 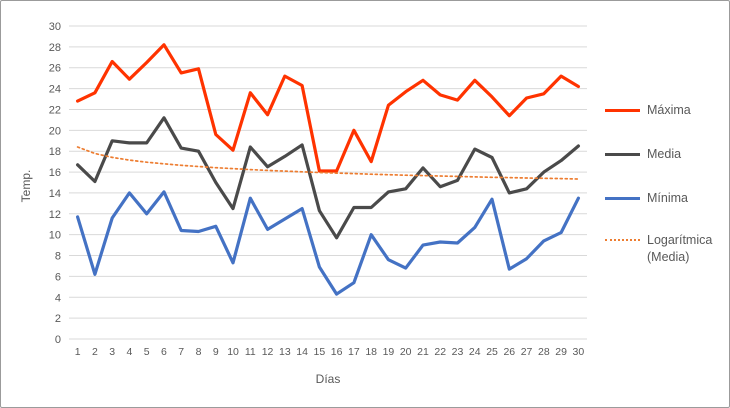 What do you see at coordinates (199, 352) in the screenshot?
I see `x-tick-label: 8` at bounding box center [199, 352].